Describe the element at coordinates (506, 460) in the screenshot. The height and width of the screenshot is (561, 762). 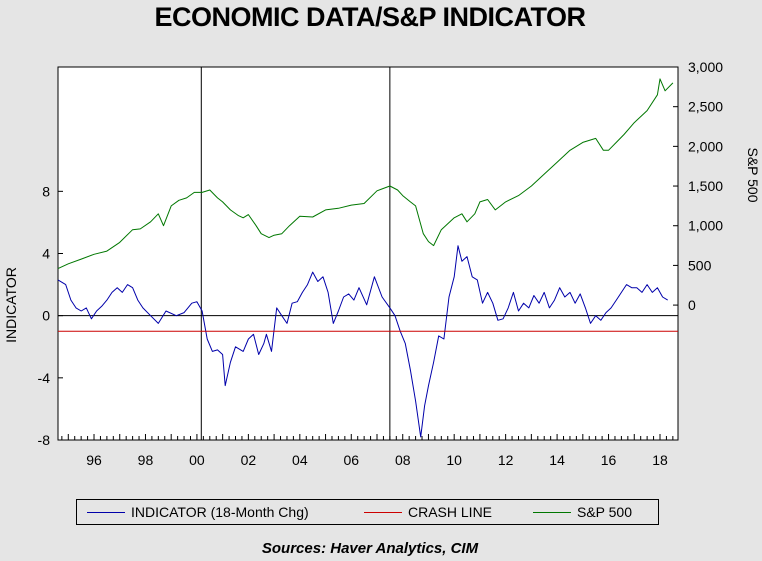
I see `x-tick-label: 12` at that location.